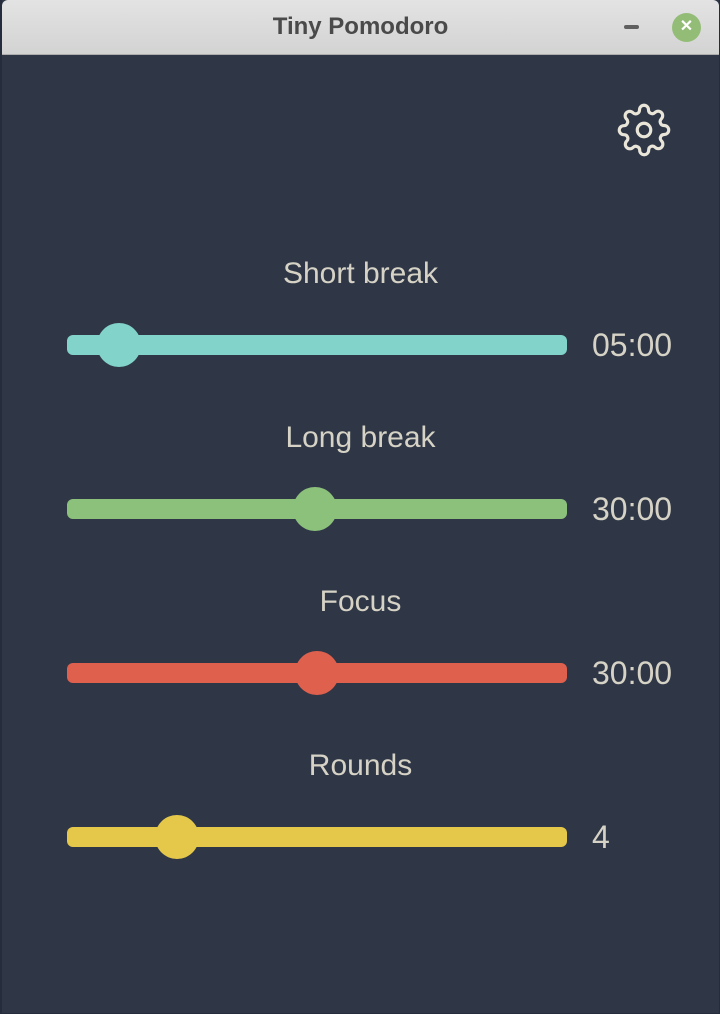 This screenshot has height=1014, width=720. I want to click on slider-value-long-break: 30:00, so click(632, 509).